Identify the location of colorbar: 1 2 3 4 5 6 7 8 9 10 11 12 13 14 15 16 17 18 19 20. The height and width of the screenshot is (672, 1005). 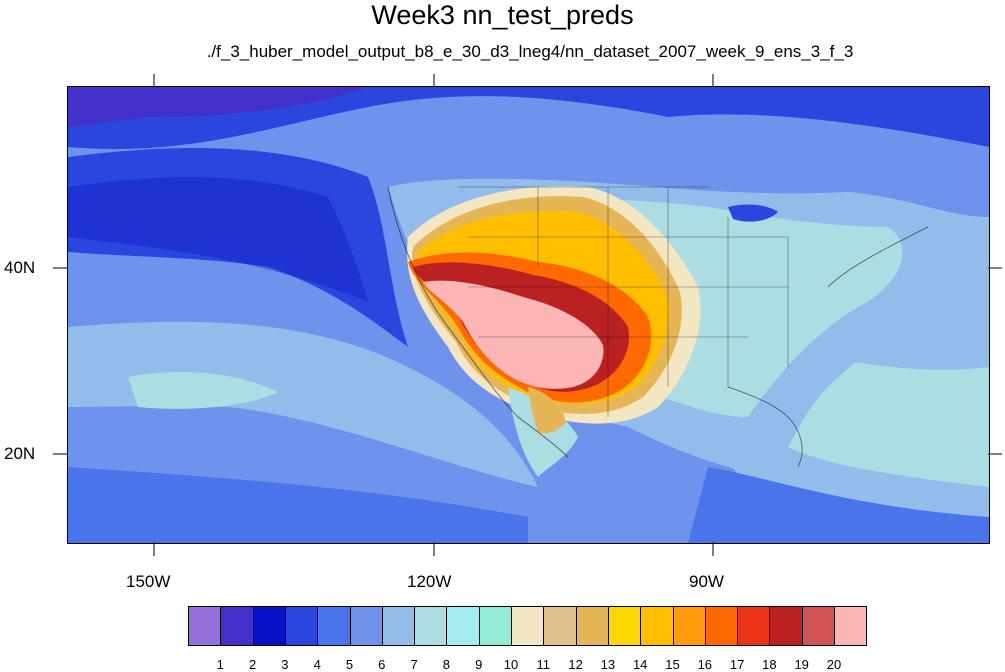
(527, 639).